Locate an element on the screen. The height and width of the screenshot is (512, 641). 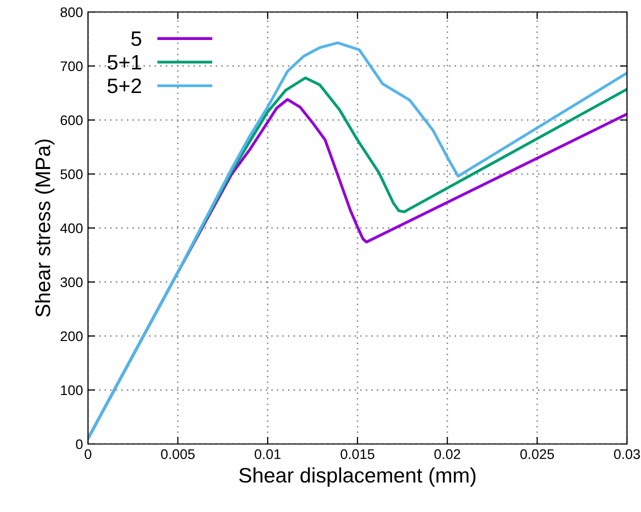
x-tick-label: 0.015 is located at coordinates (357, 454).